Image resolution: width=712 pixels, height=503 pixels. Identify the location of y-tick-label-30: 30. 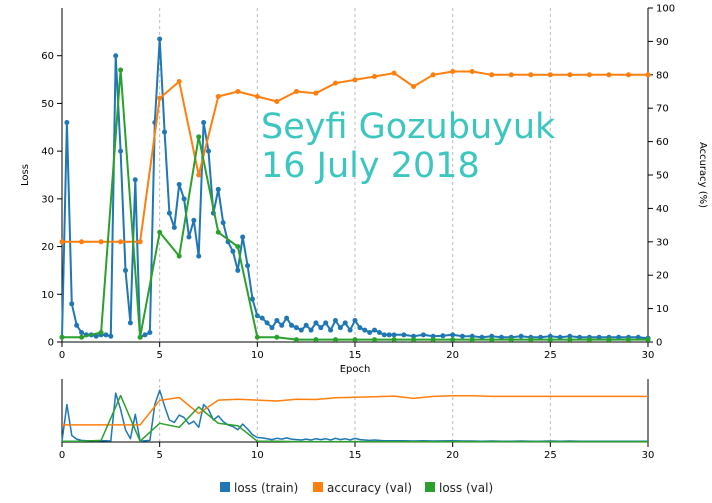
(47, 199).